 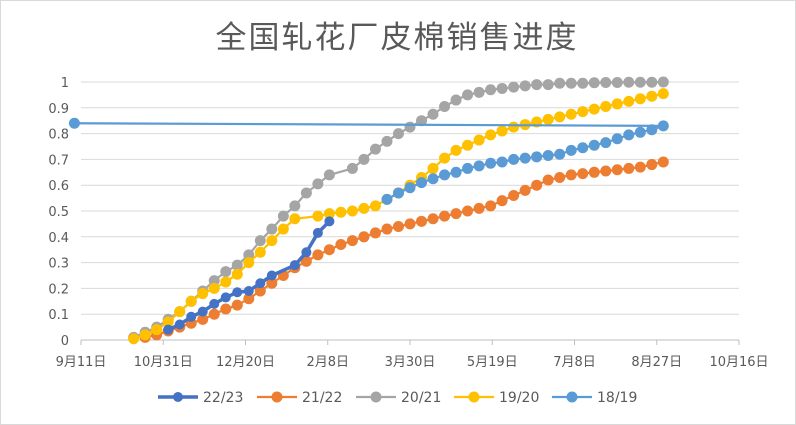 What do you see at coordinates (656, 362) in the screenshot?
I see `x-tick-label: 8月27日` at bounding box center [656, 362].